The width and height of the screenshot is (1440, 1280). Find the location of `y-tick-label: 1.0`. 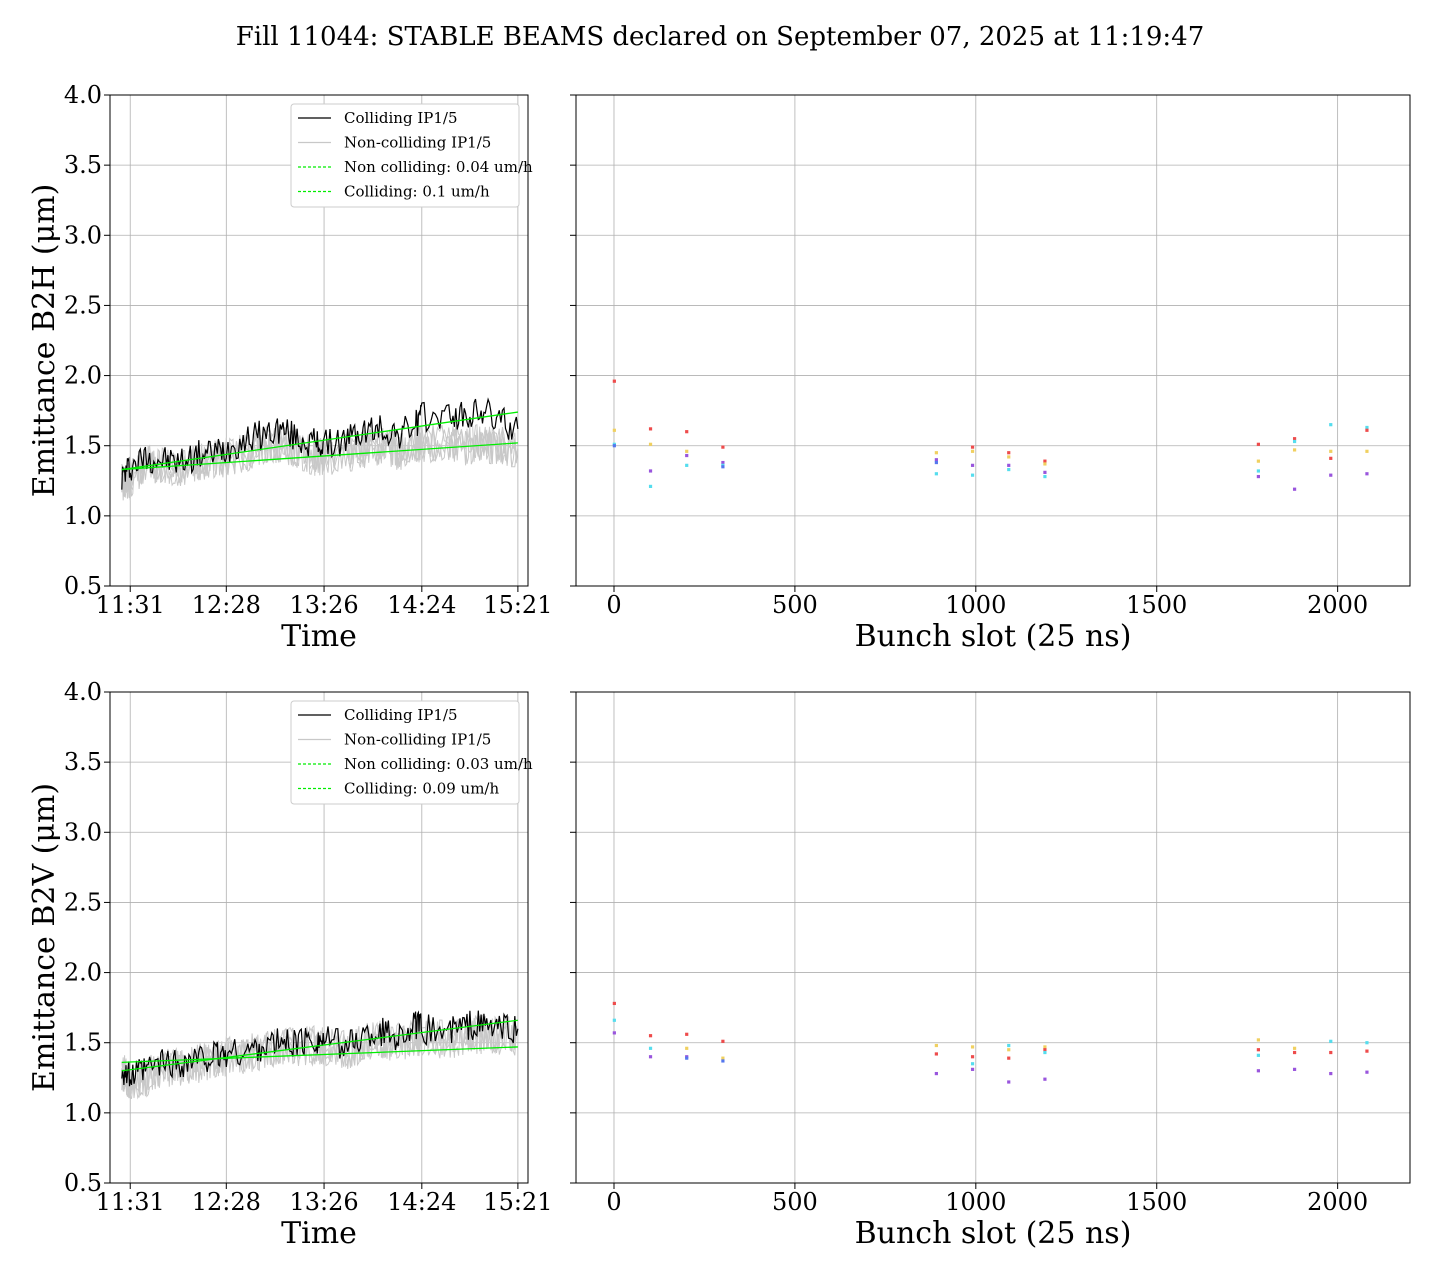

y-tick-label: 1.0 is located at coordinates (83, 1113).